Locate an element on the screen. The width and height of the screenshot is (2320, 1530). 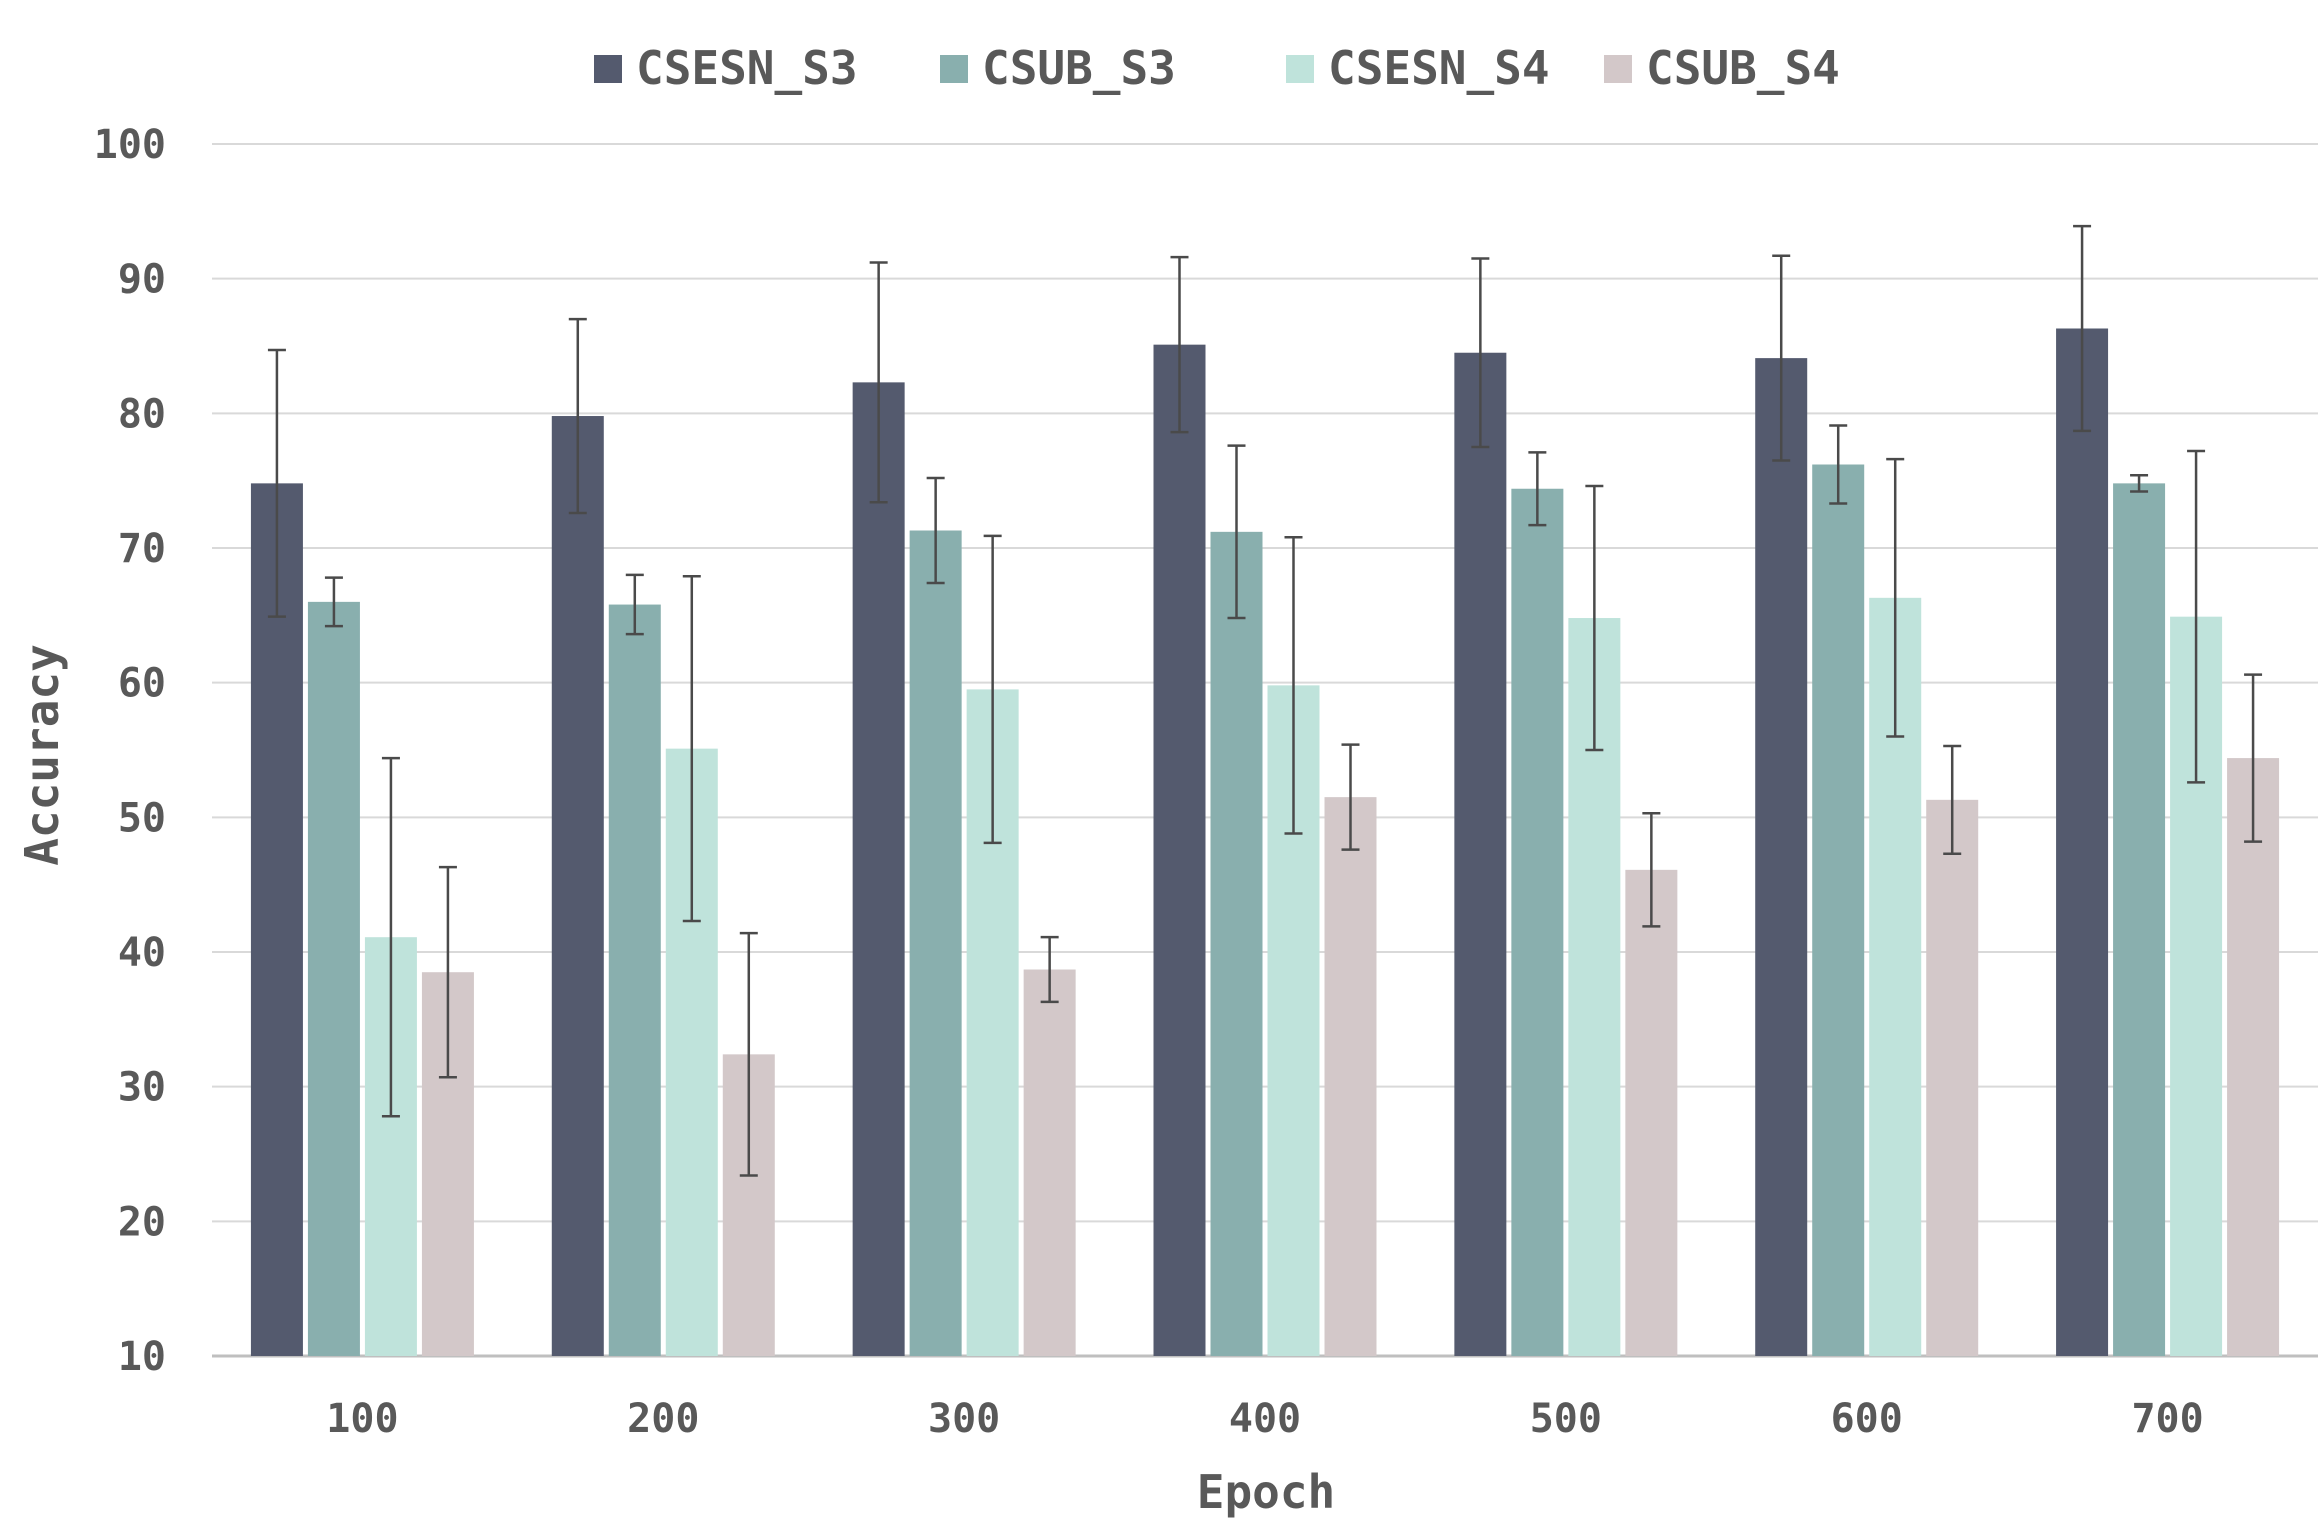
x-tick-label: 100 is located at coordinates (362, 1419).